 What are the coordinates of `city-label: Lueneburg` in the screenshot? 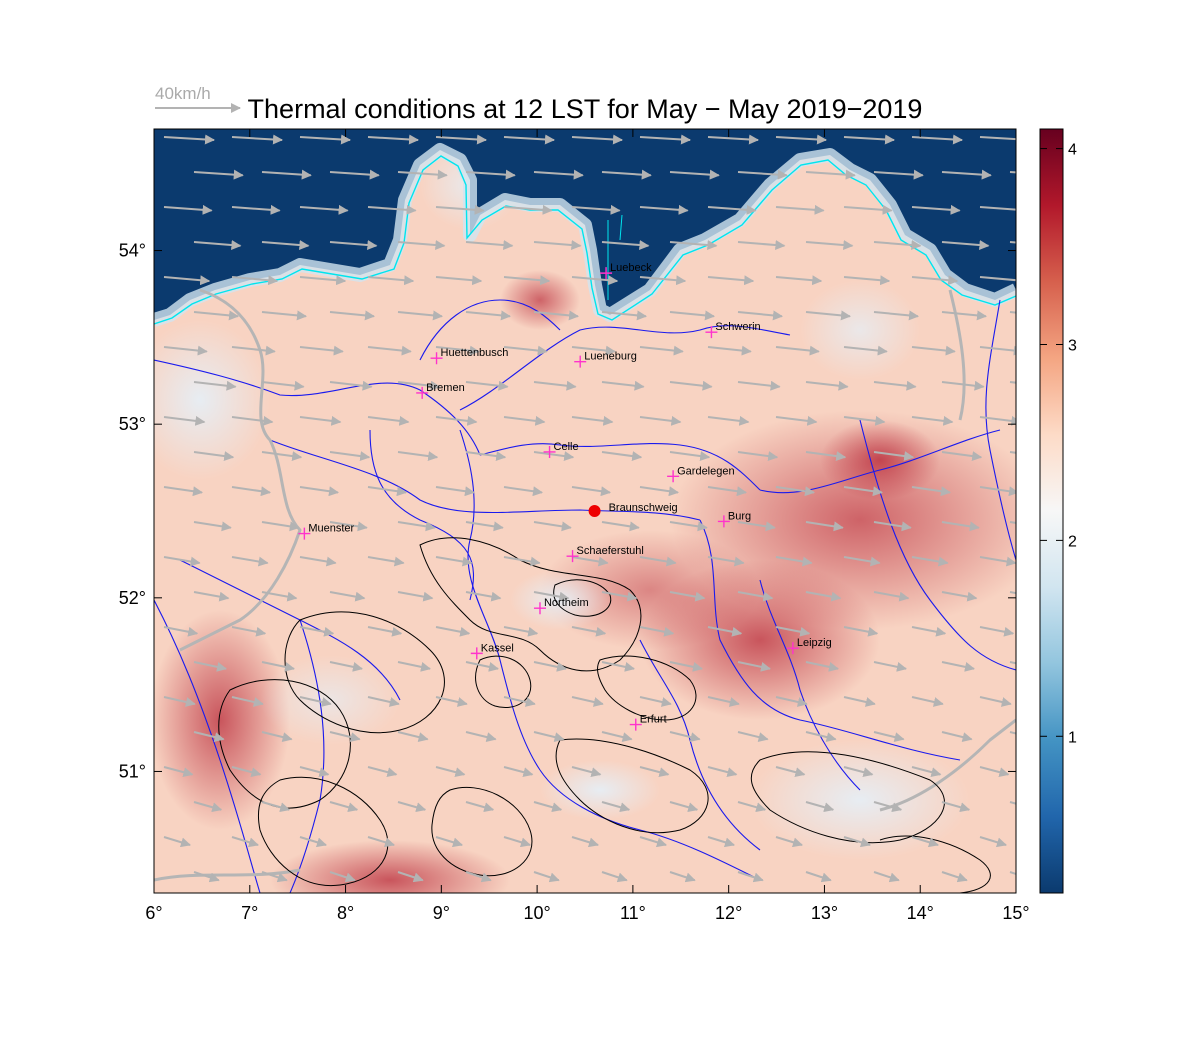 It's located at (610, 357).